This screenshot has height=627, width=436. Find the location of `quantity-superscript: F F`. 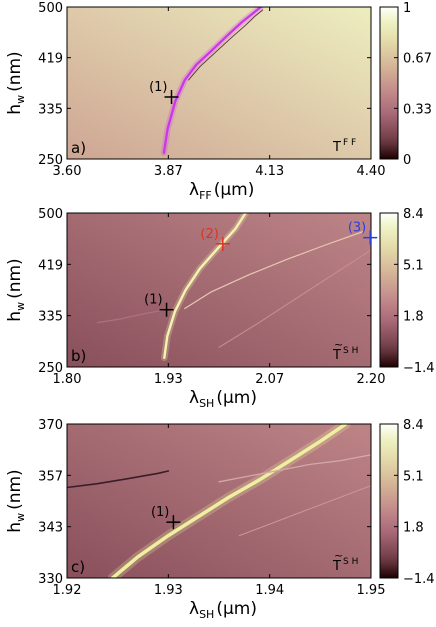

quantity-superscript: F F is located at coordinates (349, 143).